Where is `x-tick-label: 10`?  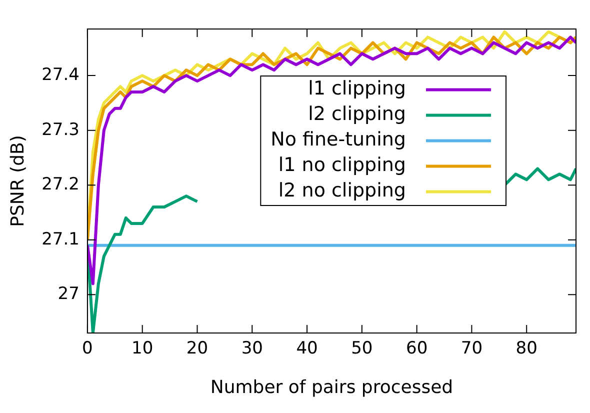
x-tick-label: 10 is located at coordinates (143, 348).